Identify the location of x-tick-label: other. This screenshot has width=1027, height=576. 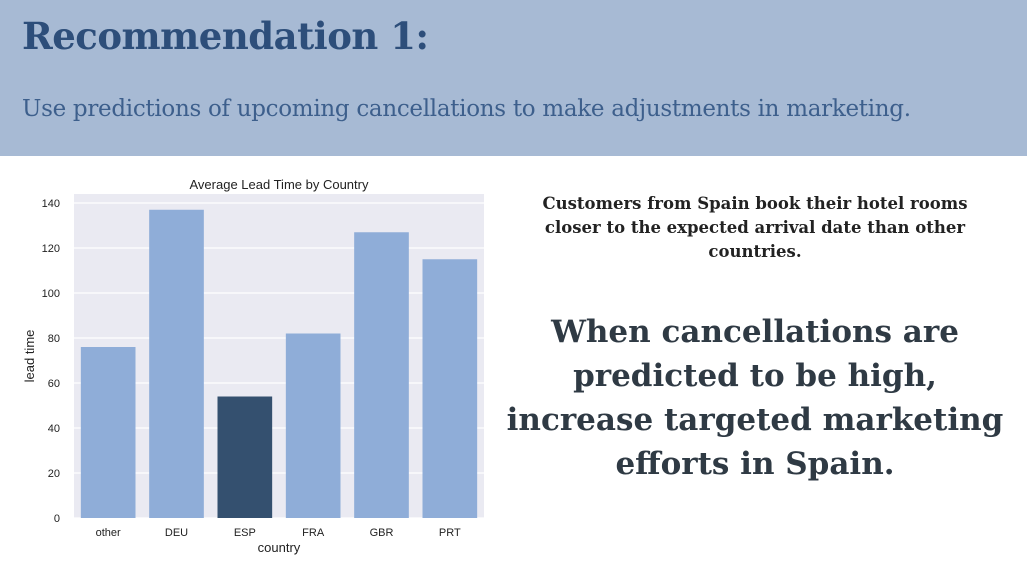
(108, 533).